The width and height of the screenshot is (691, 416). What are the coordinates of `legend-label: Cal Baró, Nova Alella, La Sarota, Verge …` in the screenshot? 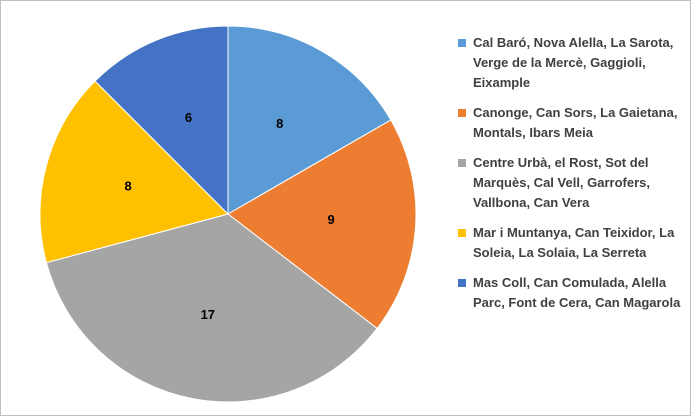 It's located at (573, 62).